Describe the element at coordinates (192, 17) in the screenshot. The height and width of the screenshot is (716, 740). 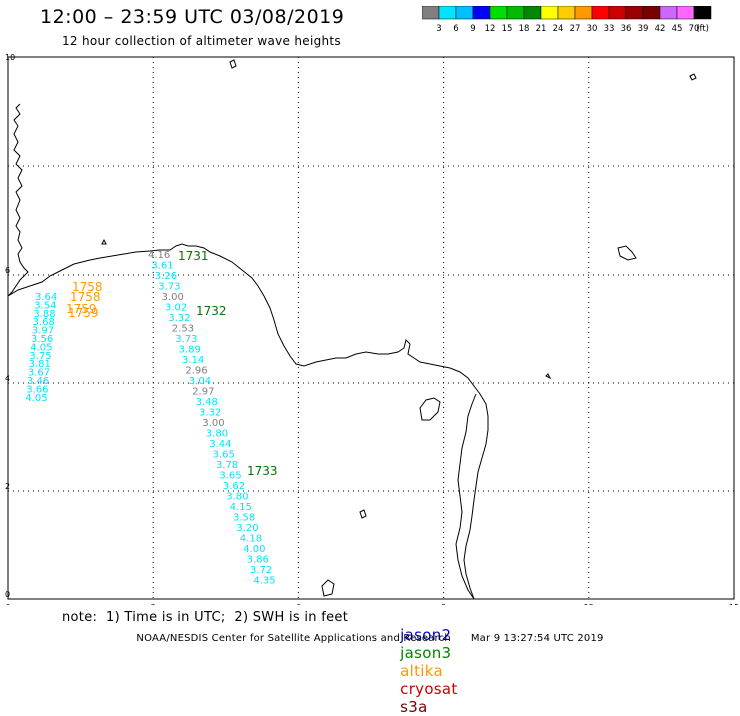
I see `map-title: 12:00 – 23:59 UTC 03/08/2019` at that location.